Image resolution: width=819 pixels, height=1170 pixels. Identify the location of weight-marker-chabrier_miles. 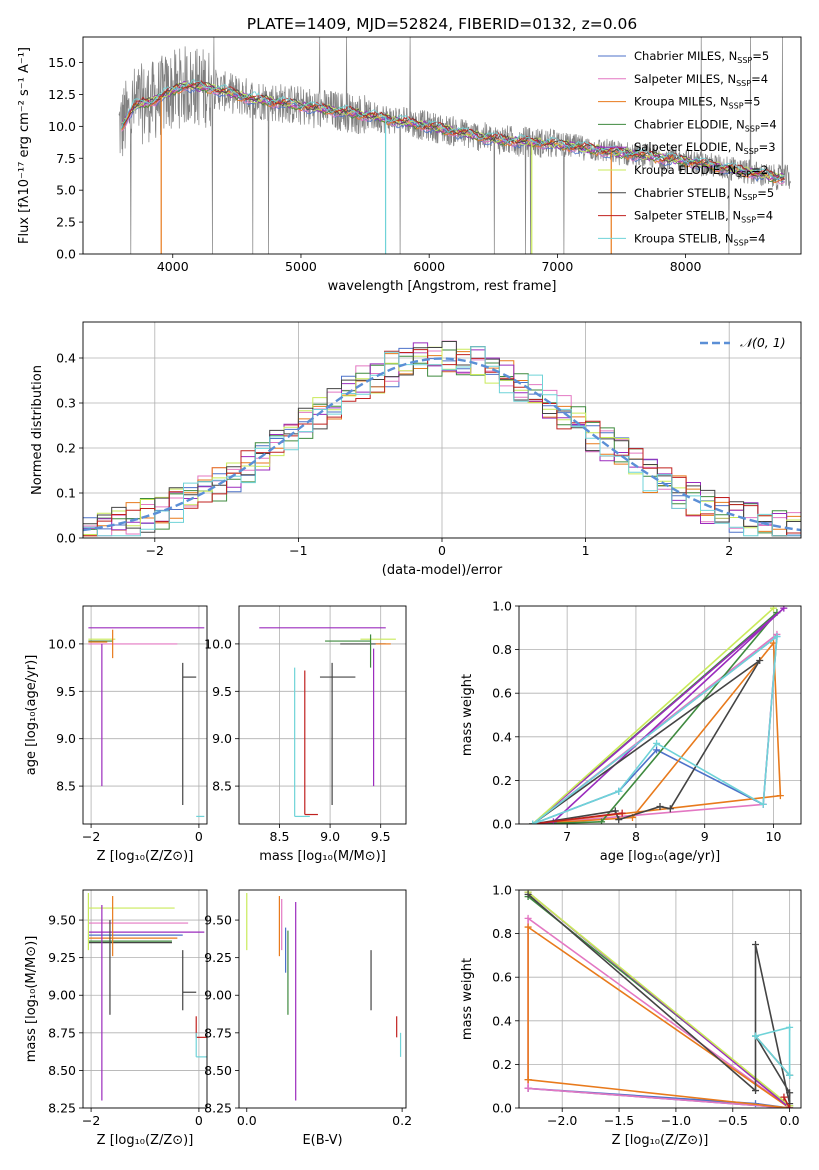
(657, 750).